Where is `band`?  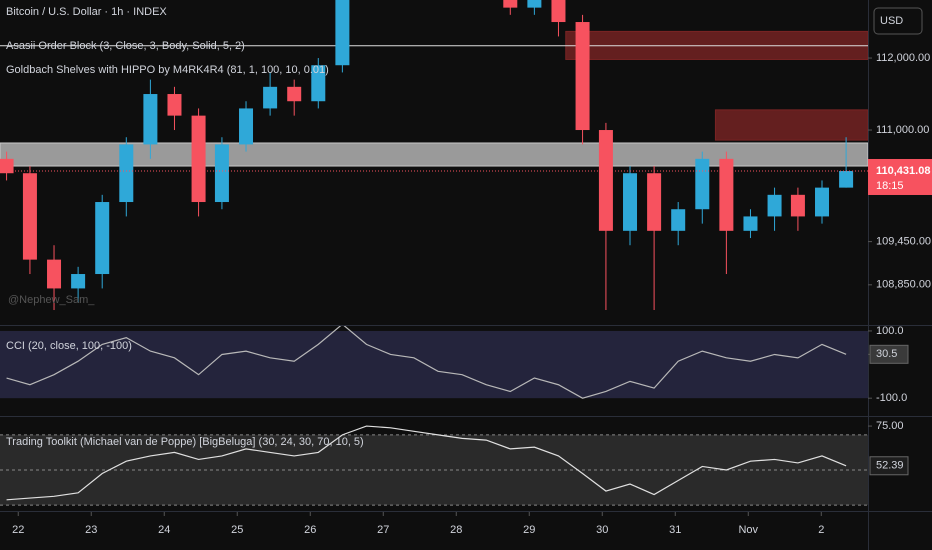 band is located at coordinates (434, 364).